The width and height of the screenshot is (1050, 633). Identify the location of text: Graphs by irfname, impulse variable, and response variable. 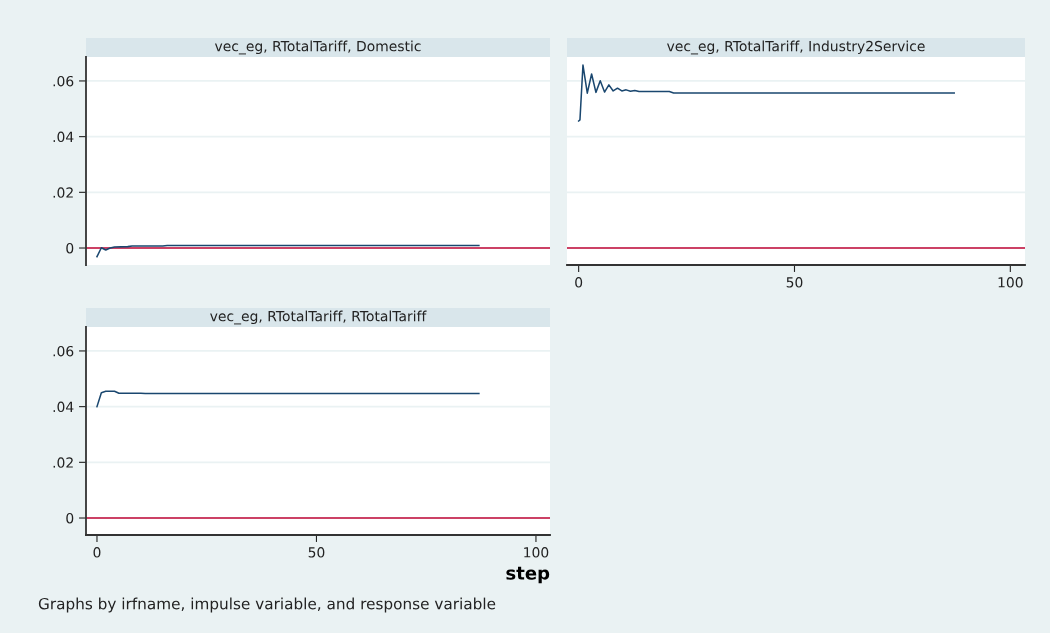
(267, 605).